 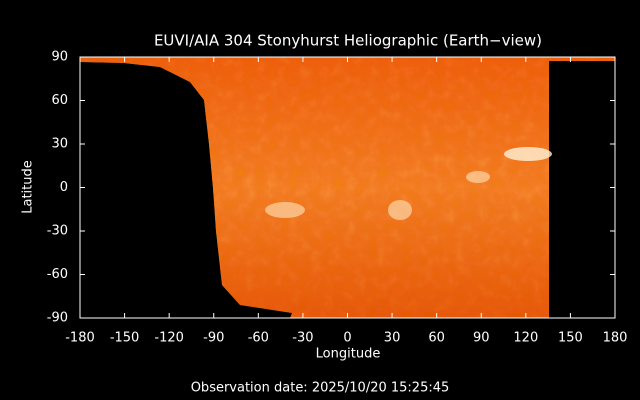 I want to click on x-tick-label: -180, so click(x=80, y=338).